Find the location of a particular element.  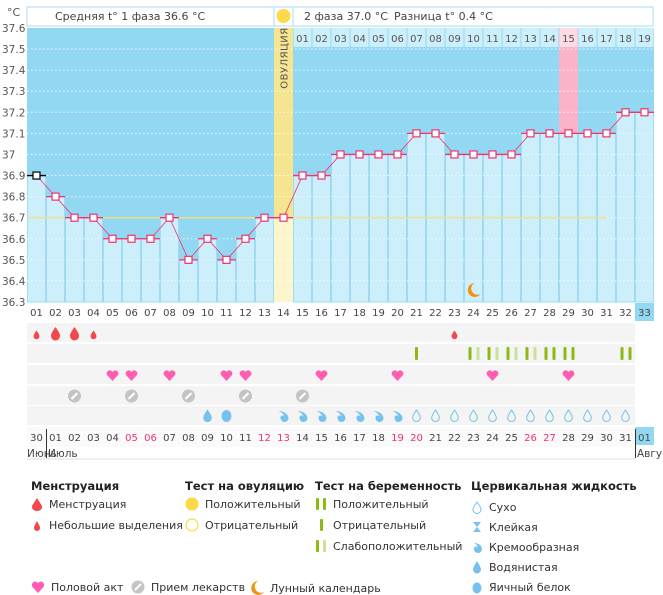

day-number-row is located at coordinates (340, 312).